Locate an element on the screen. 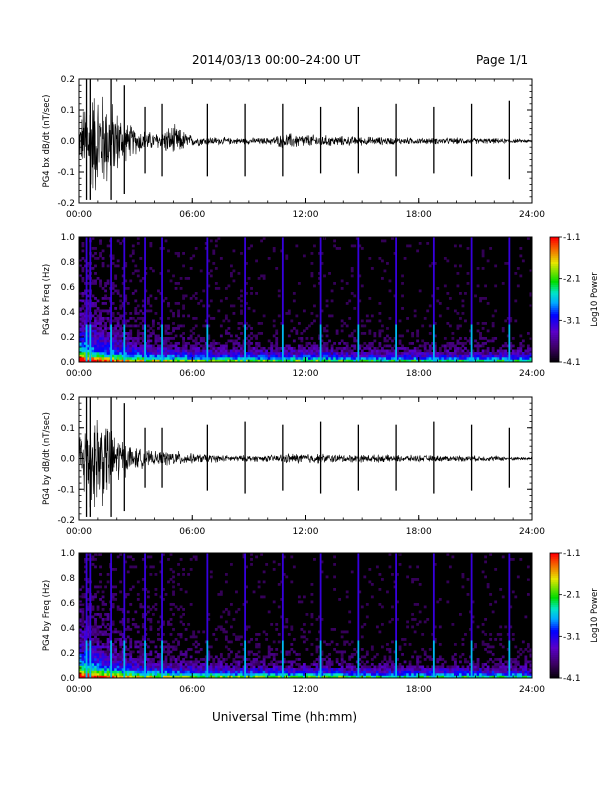  spectrogram-spike is located at coordinates (320, 659).